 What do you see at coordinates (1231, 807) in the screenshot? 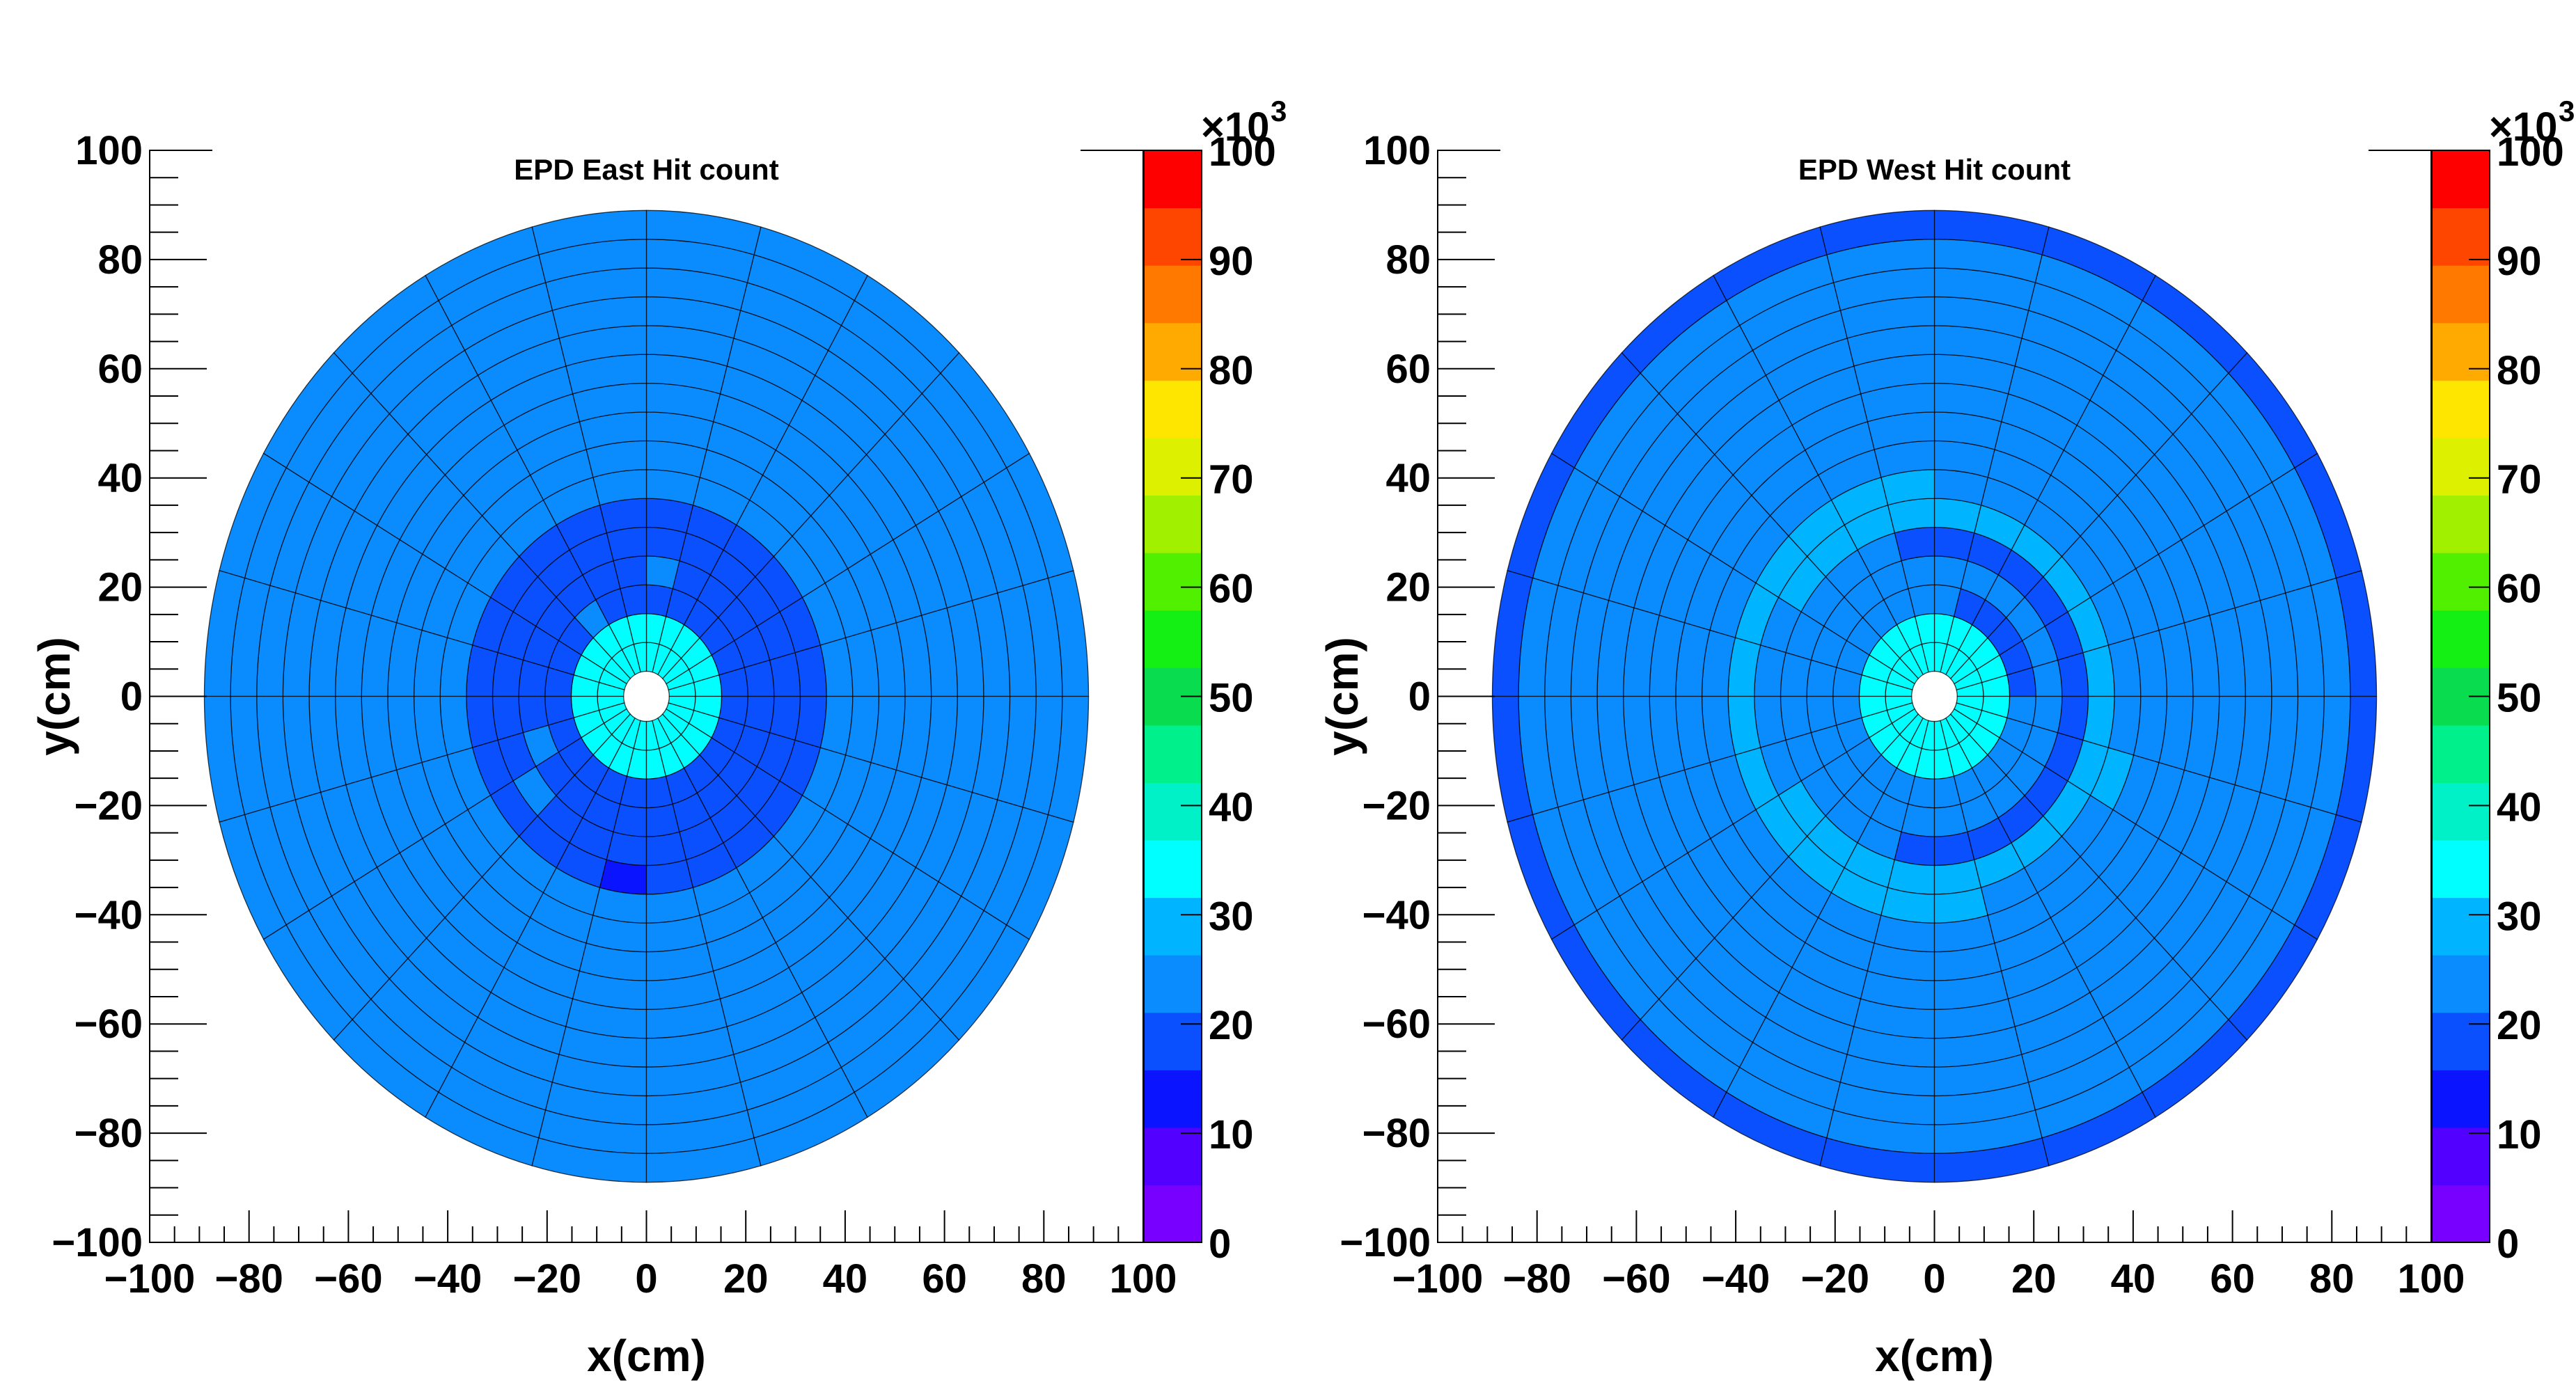
I see `colorbar-tick-label: 40` at bounding box center [1231, 807].